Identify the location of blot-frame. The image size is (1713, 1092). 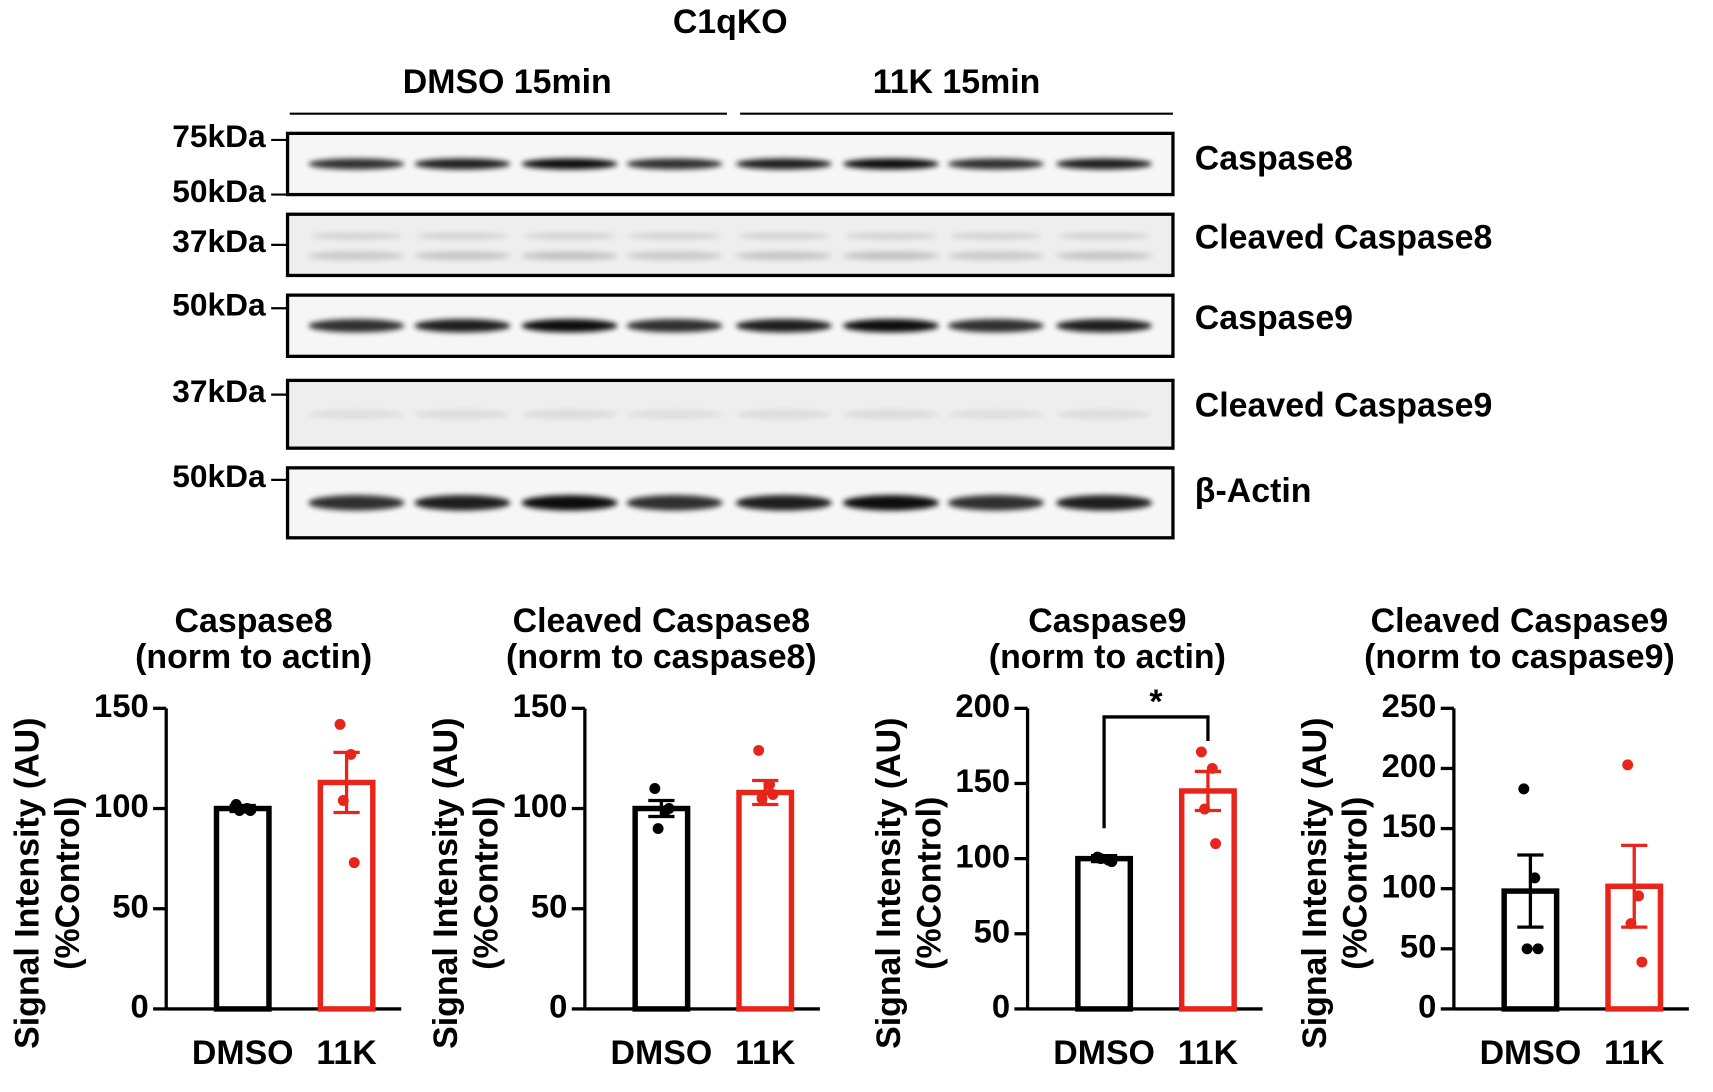
(730, 245).